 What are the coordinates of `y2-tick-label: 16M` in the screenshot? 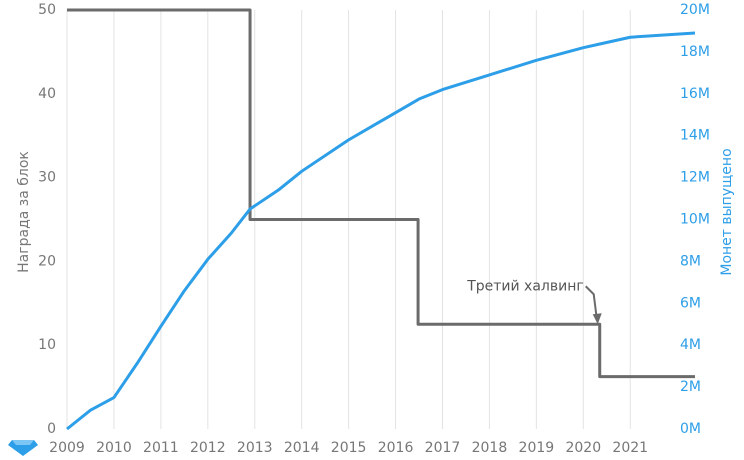 It's located at (695, 94).